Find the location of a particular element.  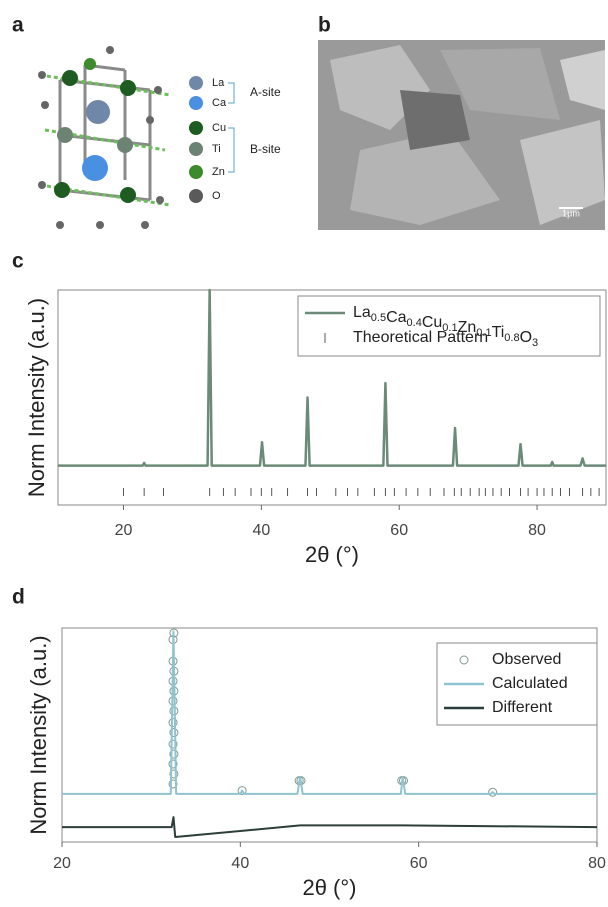

scale-bar-label: 1μm is located at coordinates (571, 213).